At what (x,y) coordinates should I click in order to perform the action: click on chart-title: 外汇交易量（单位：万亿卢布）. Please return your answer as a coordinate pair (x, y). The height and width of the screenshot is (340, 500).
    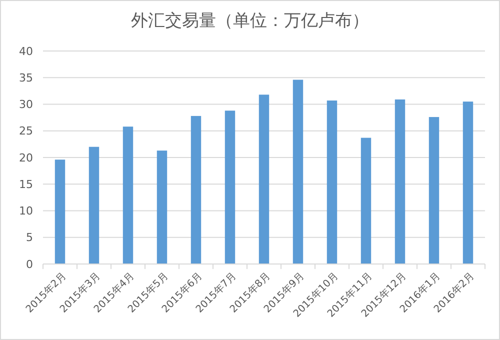
    Looking at the image, I should click on (250, 21).